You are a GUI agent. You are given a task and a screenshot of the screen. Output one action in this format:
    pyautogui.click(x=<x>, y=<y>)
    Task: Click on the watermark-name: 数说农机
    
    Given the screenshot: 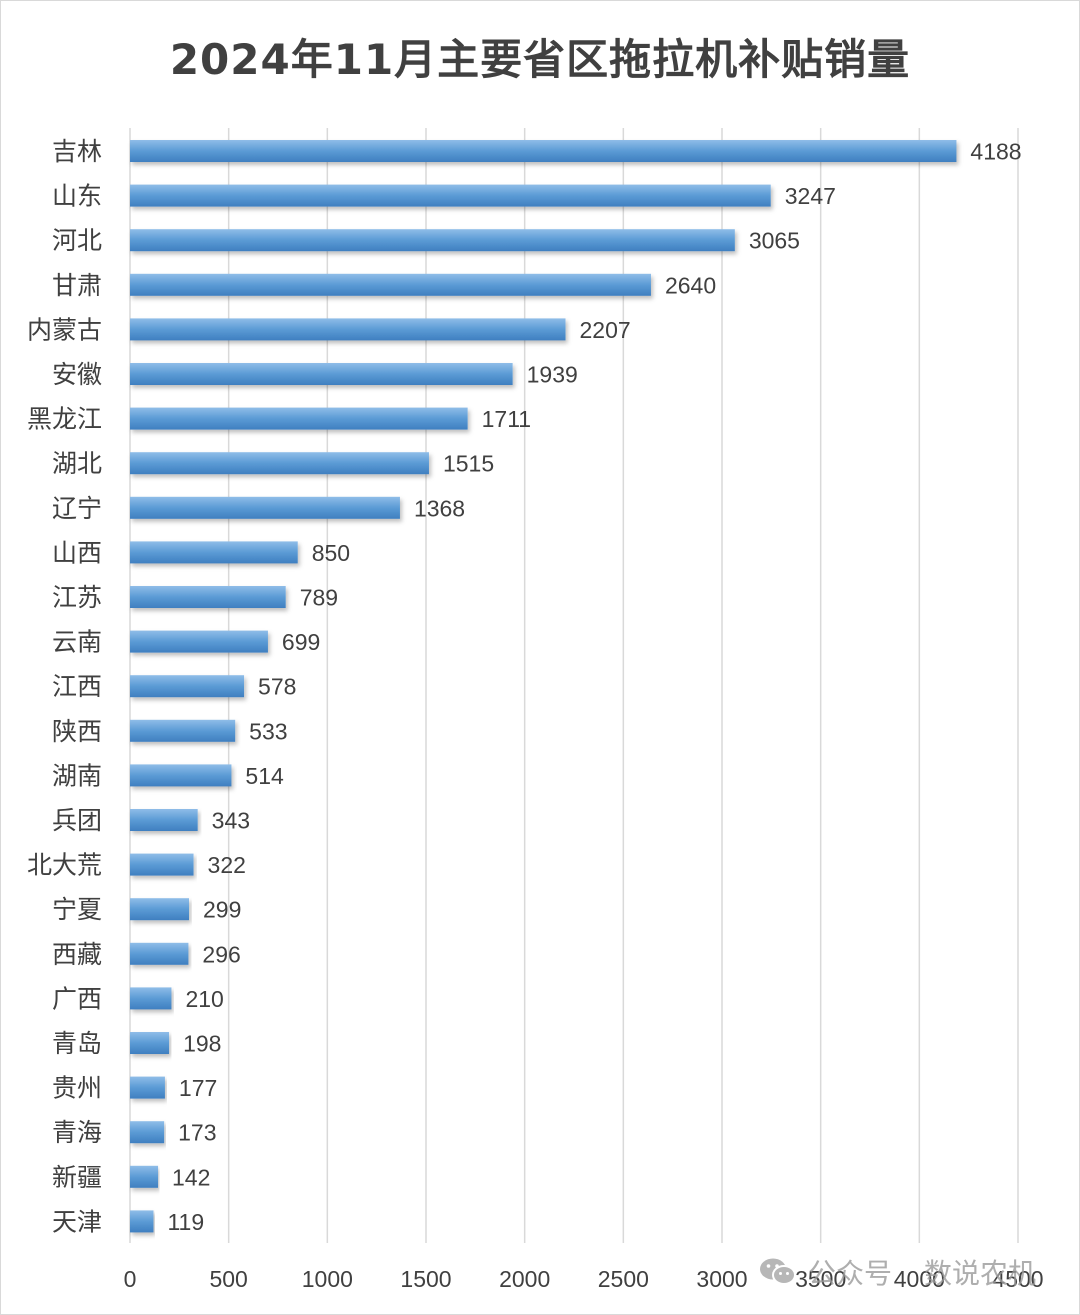 What is the action you would take?
    pyautogui.click(x=980, y=1273)
    